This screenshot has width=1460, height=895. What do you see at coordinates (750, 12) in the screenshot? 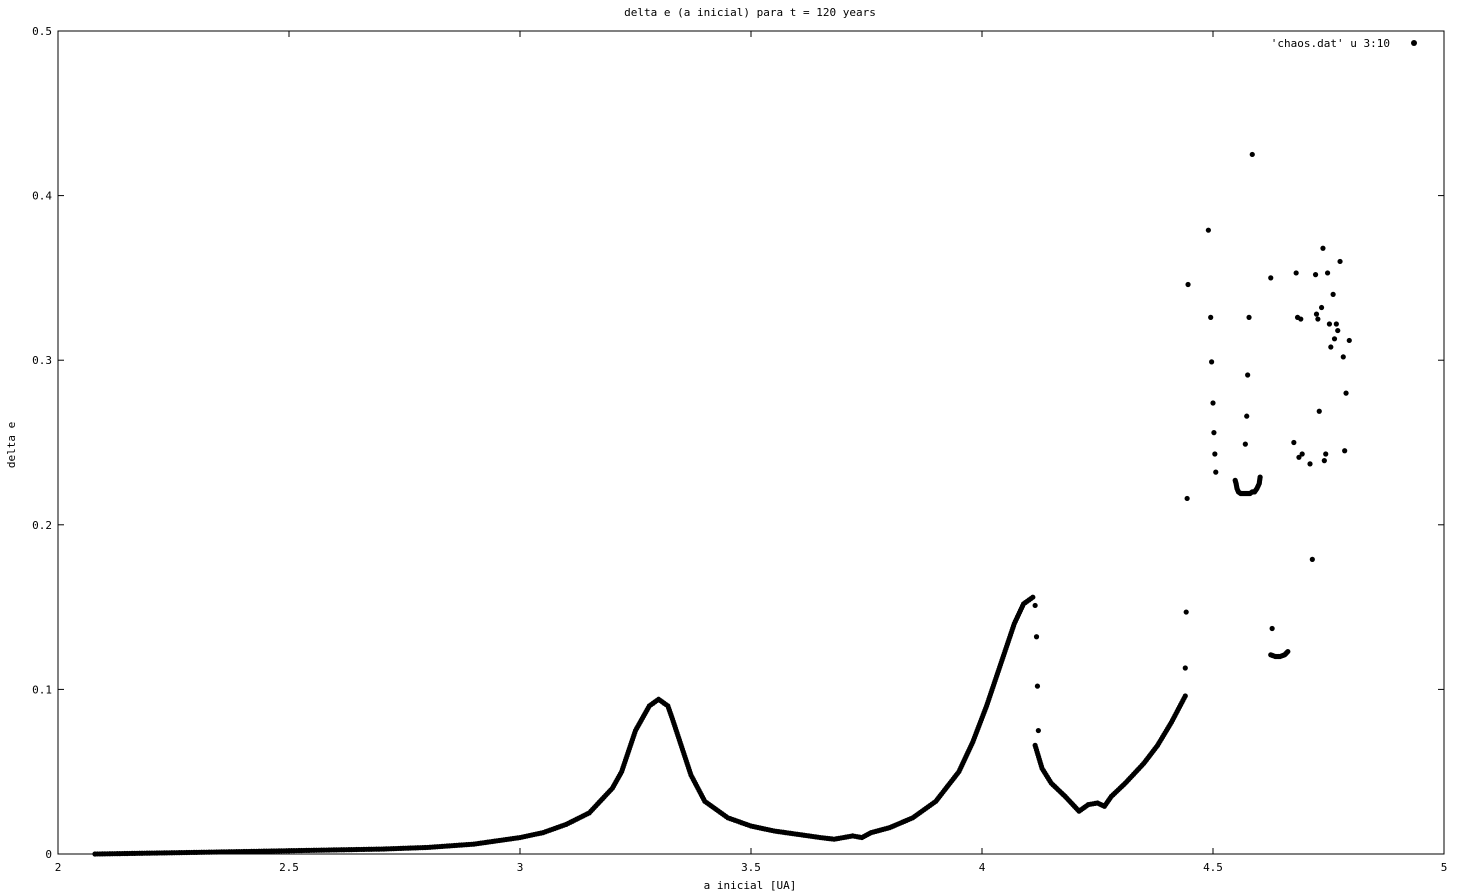
I see `chart-title: delta e (a inicial) para t = 120 years` at bounding box center [750, 12].